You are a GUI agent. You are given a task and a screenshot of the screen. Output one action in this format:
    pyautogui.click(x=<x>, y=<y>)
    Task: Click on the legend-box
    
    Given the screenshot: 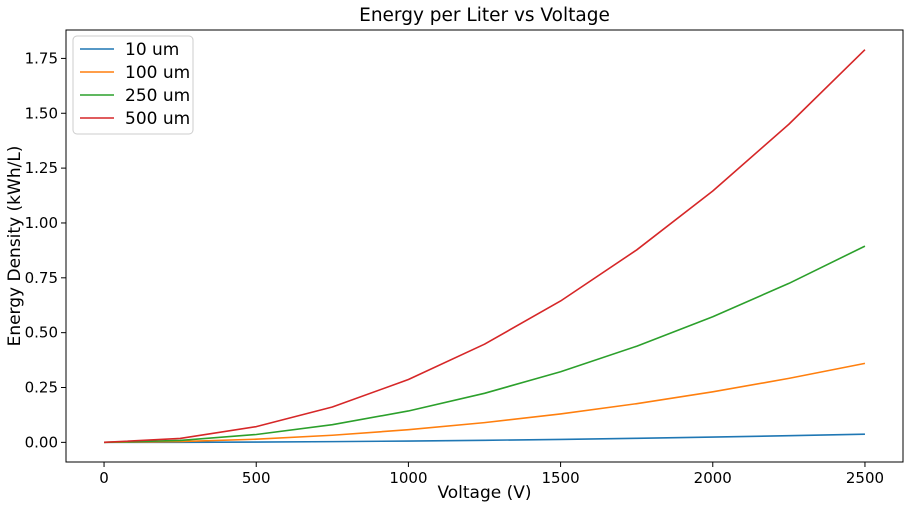 What is the action you would take?
    pyautogui.click(x=133, y=85)
    